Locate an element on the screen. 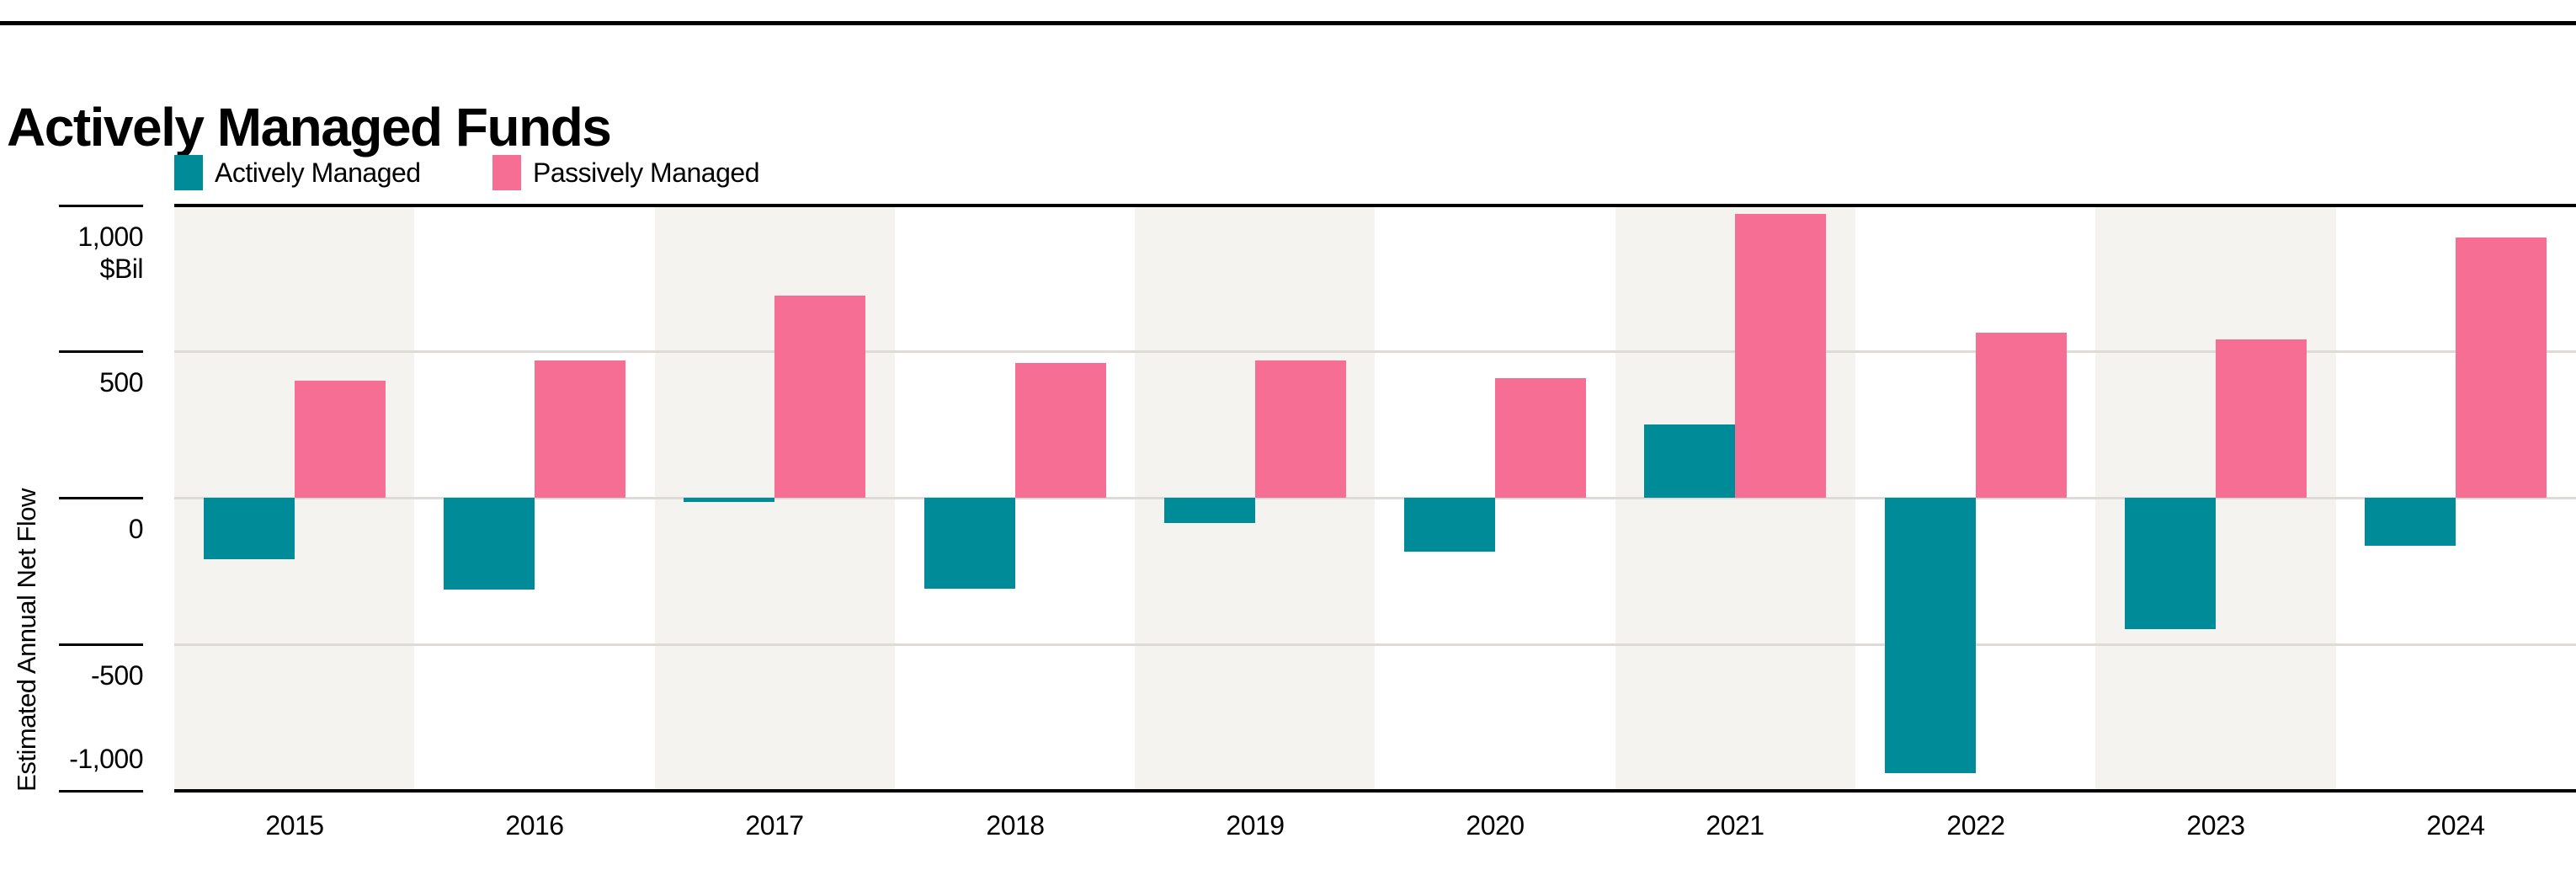 Image resolution: width=2576 pixels, height=886 pixels. bar-active-2022 is located at coordinates (1930, 636).